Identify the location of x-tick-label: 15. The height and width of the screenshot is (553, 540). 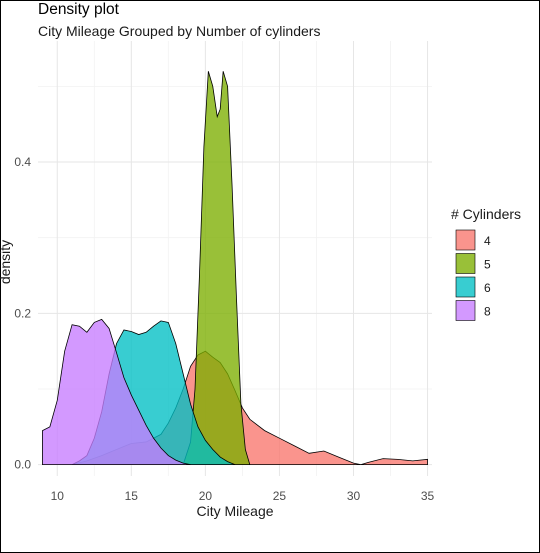
(132, 496).